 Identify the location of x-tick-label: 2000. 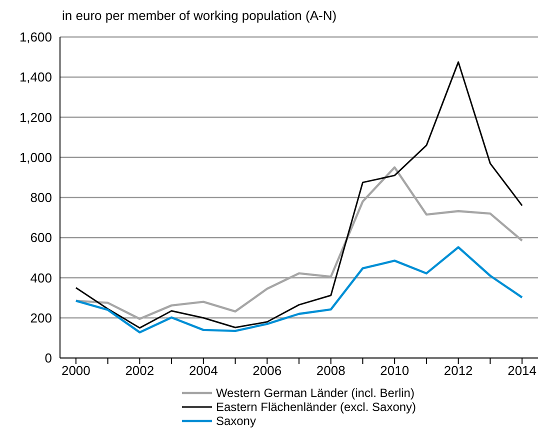
(75, 370).